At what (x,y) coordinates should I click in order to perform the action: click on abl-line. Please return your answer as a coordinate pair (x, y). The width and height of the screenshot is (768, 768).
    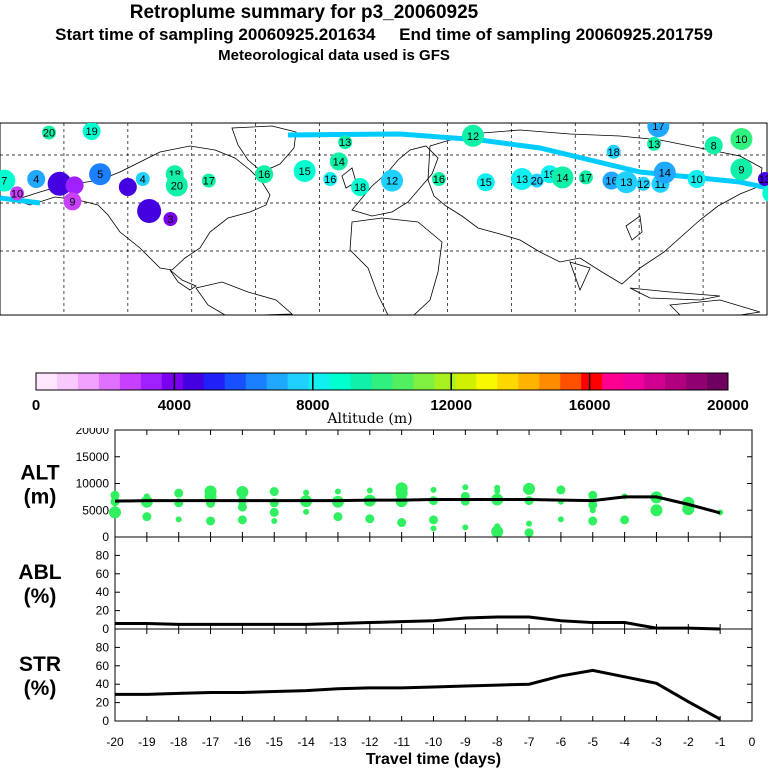
    Looking at the image, I should click on (418, 623).